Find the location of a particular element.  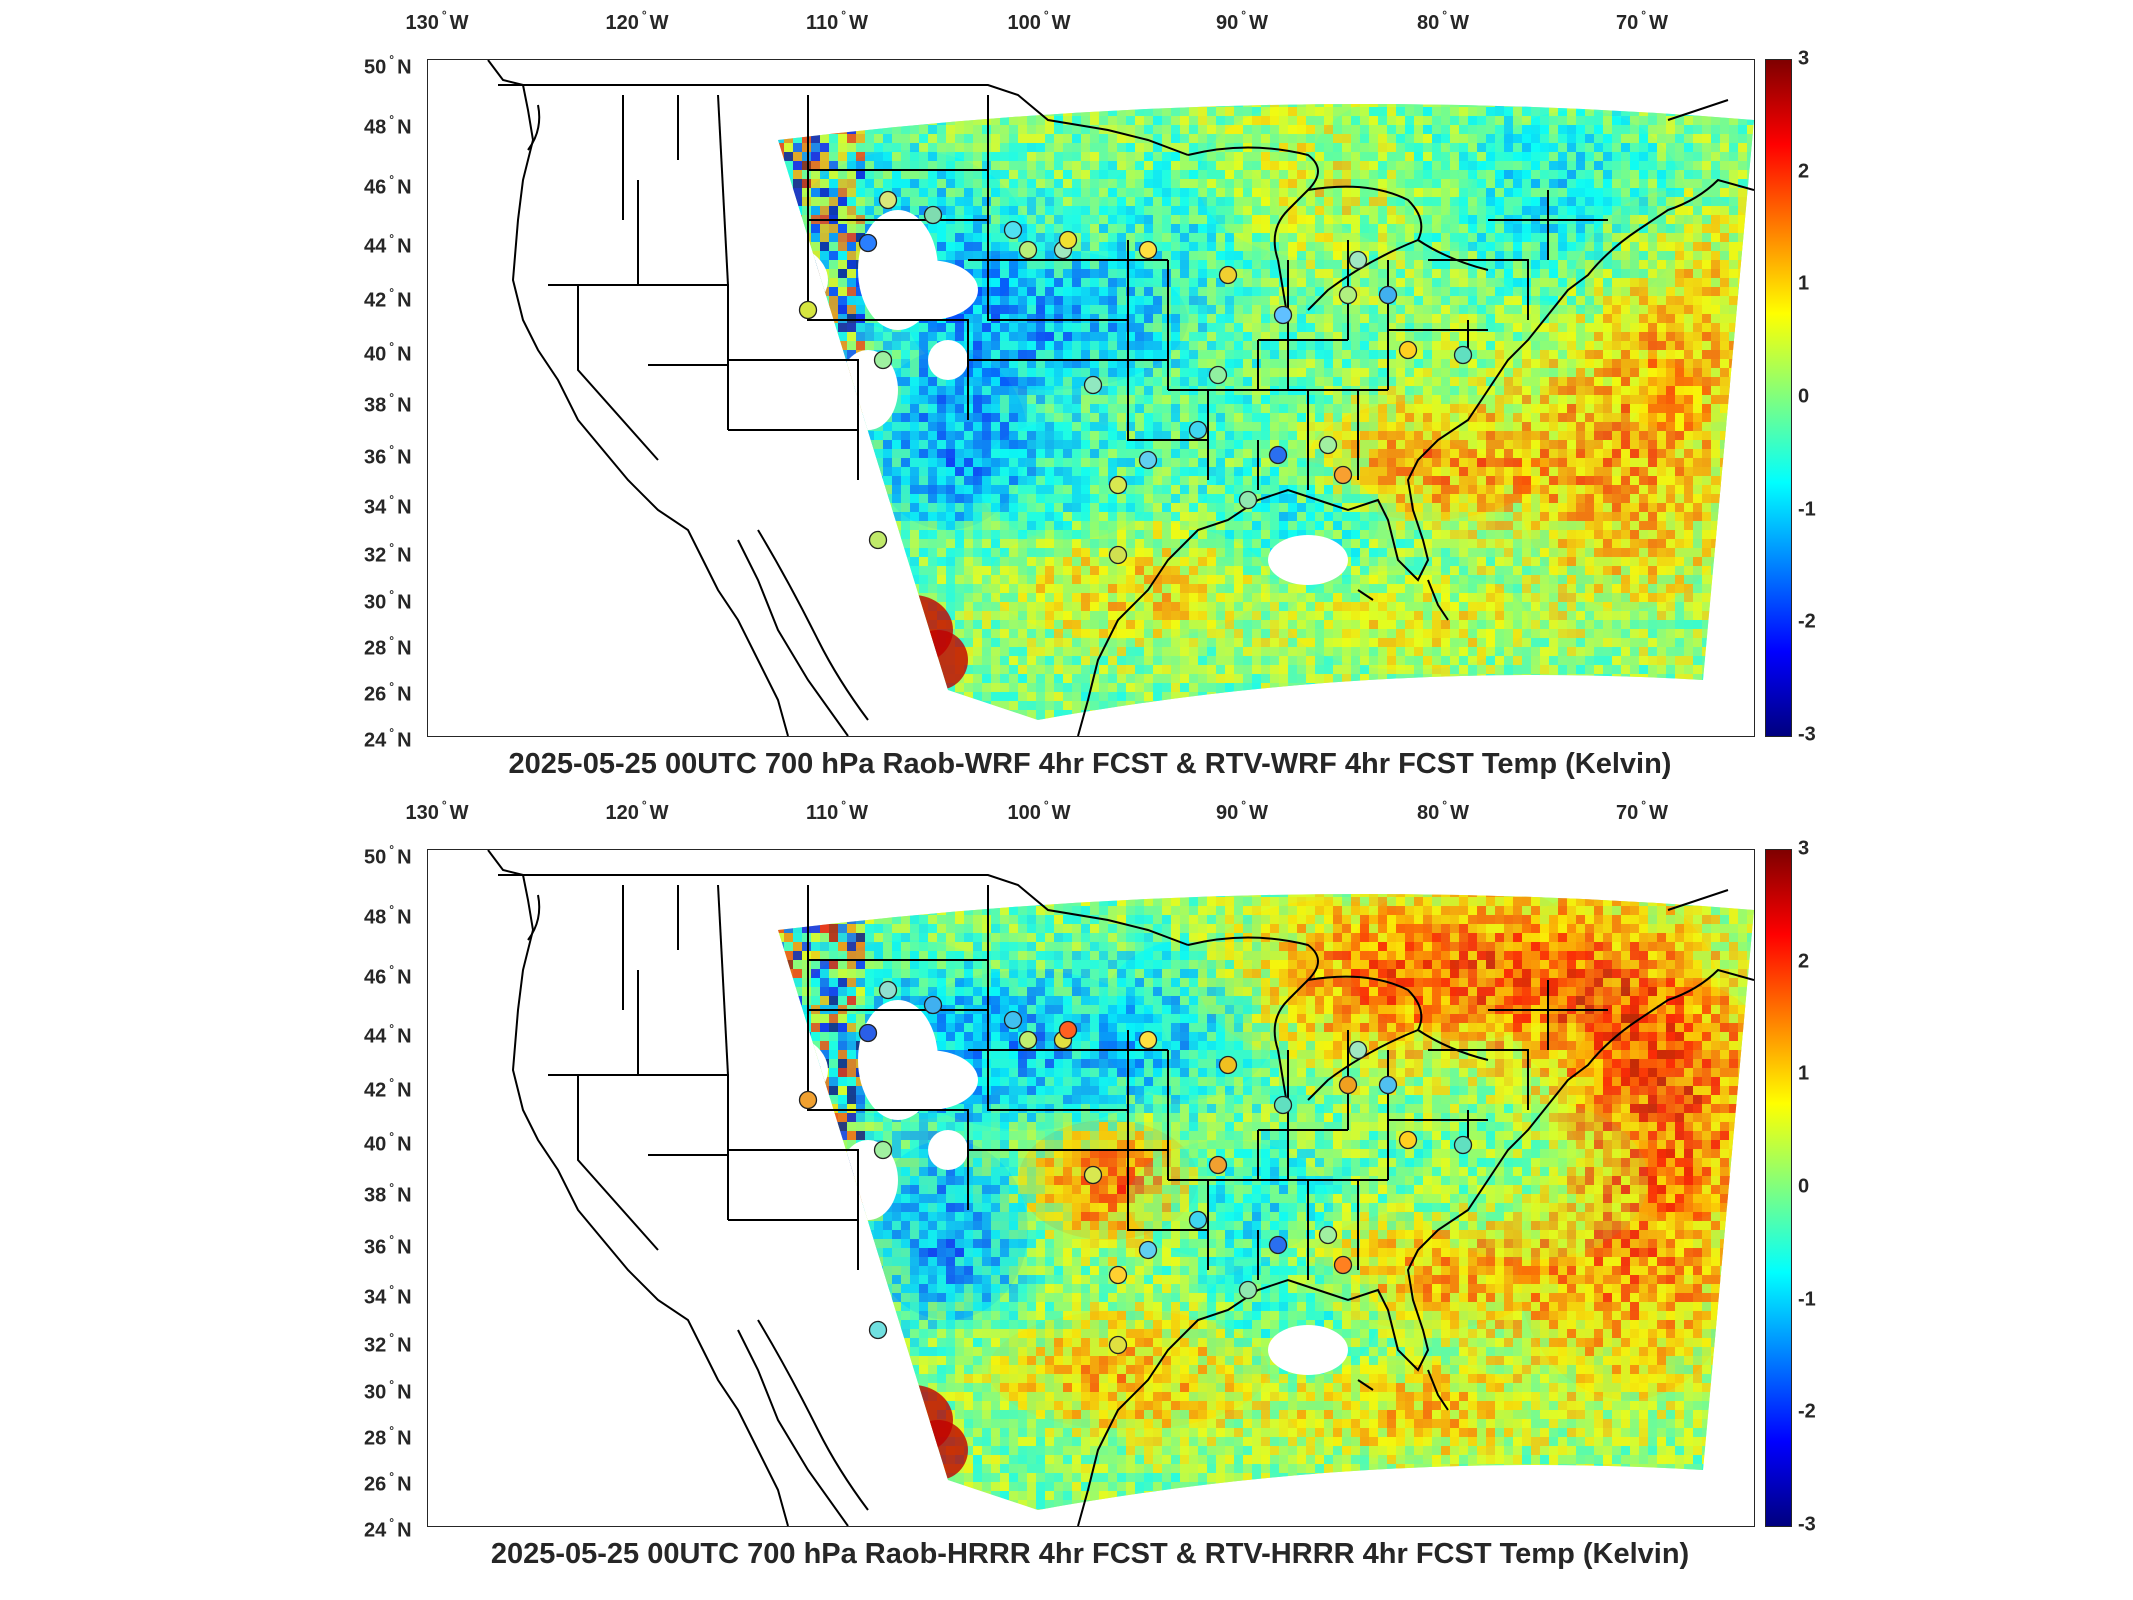

longitude-label: 100 ° W is located at coordinates (1039, 811).